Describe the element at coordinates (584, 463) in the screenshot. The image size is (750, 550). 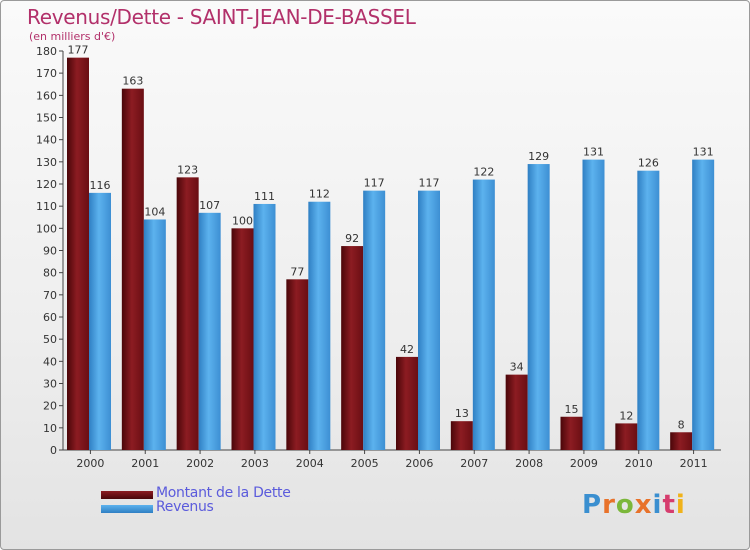
I see `x-tick-label: 2009` at that location.